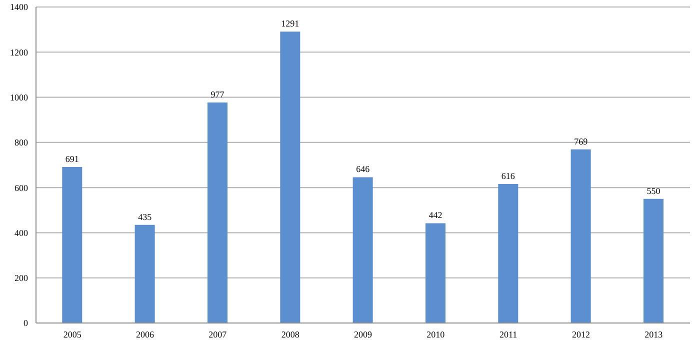  I want to click on data-label: 646, so click(363, 169).